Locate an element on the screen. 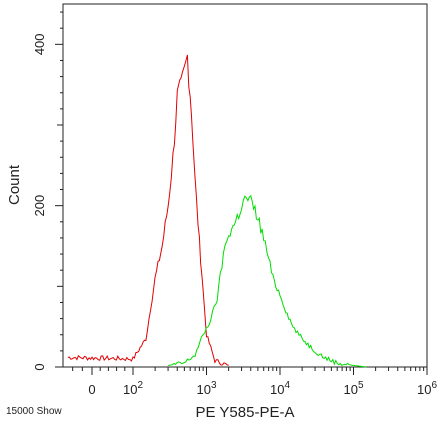  x-tick-label: 10² is located at coordinates (133, 388).